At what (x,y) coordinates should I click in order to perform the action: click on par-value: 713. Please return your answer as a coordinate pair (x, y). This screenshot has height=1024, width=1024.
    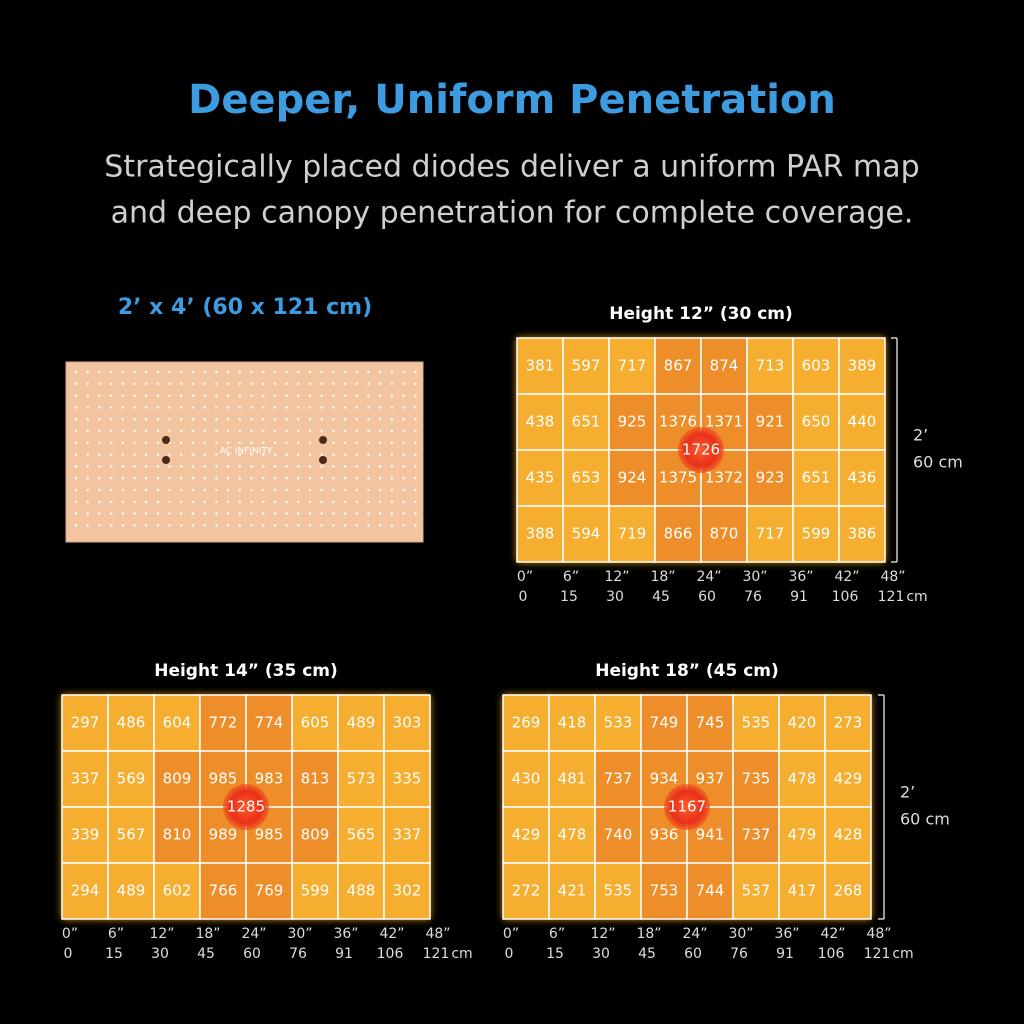
    Looking at the image, I should click on (770, 366).